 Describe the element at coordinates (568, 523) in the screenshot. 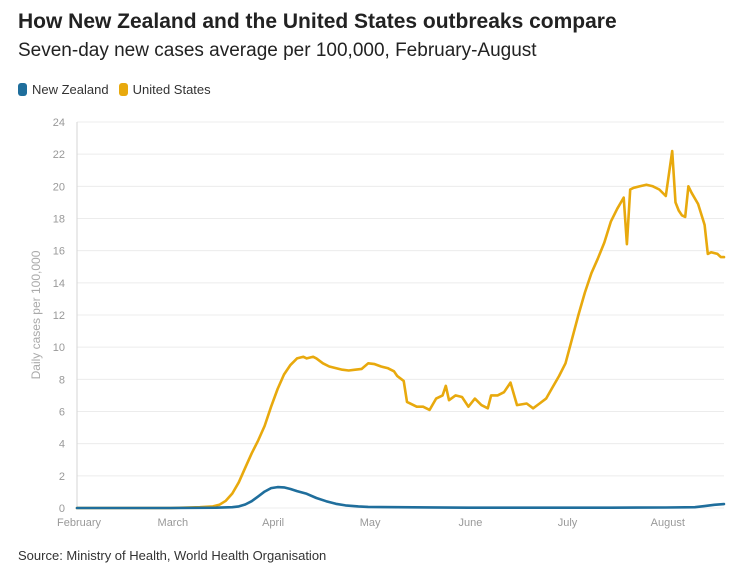

I see `x-tick-label-july: July` at that location.